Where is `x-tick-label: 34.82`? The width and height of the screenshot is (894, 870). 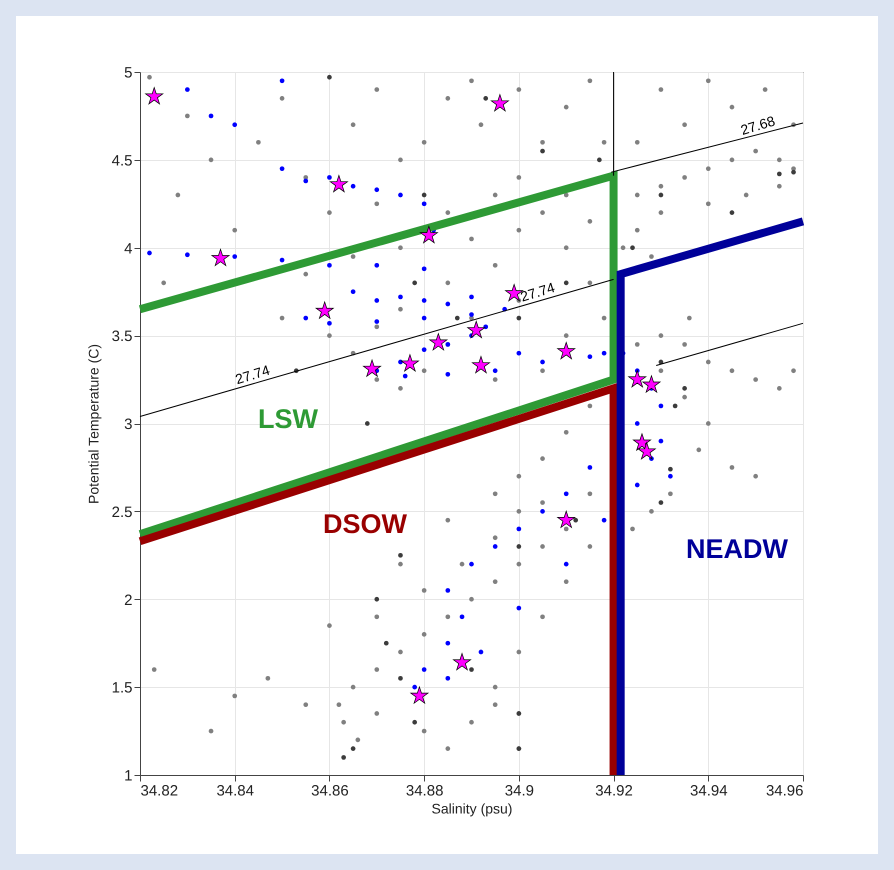 x-tick-label: 34.82 is located at coordinates (159, 791).